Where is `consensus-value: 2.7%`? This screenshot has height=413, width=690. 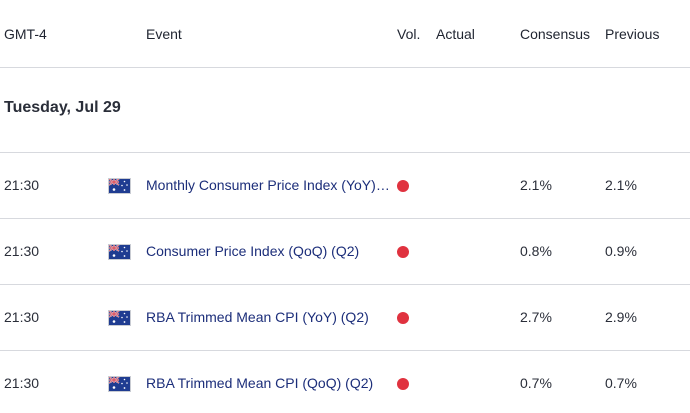 consensus-value: 2.7% is located at coordinates (536, 317).